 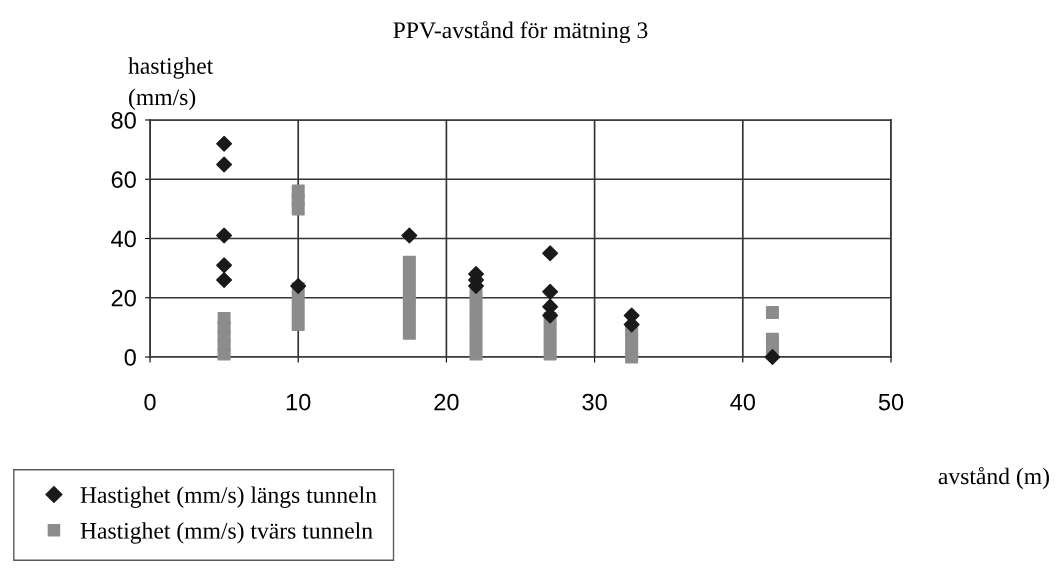 What do you see at coordinates (993, 478) in the screenshot?
I see `x-axis-title: avstånd (m)` at bounding box center [993, 478].